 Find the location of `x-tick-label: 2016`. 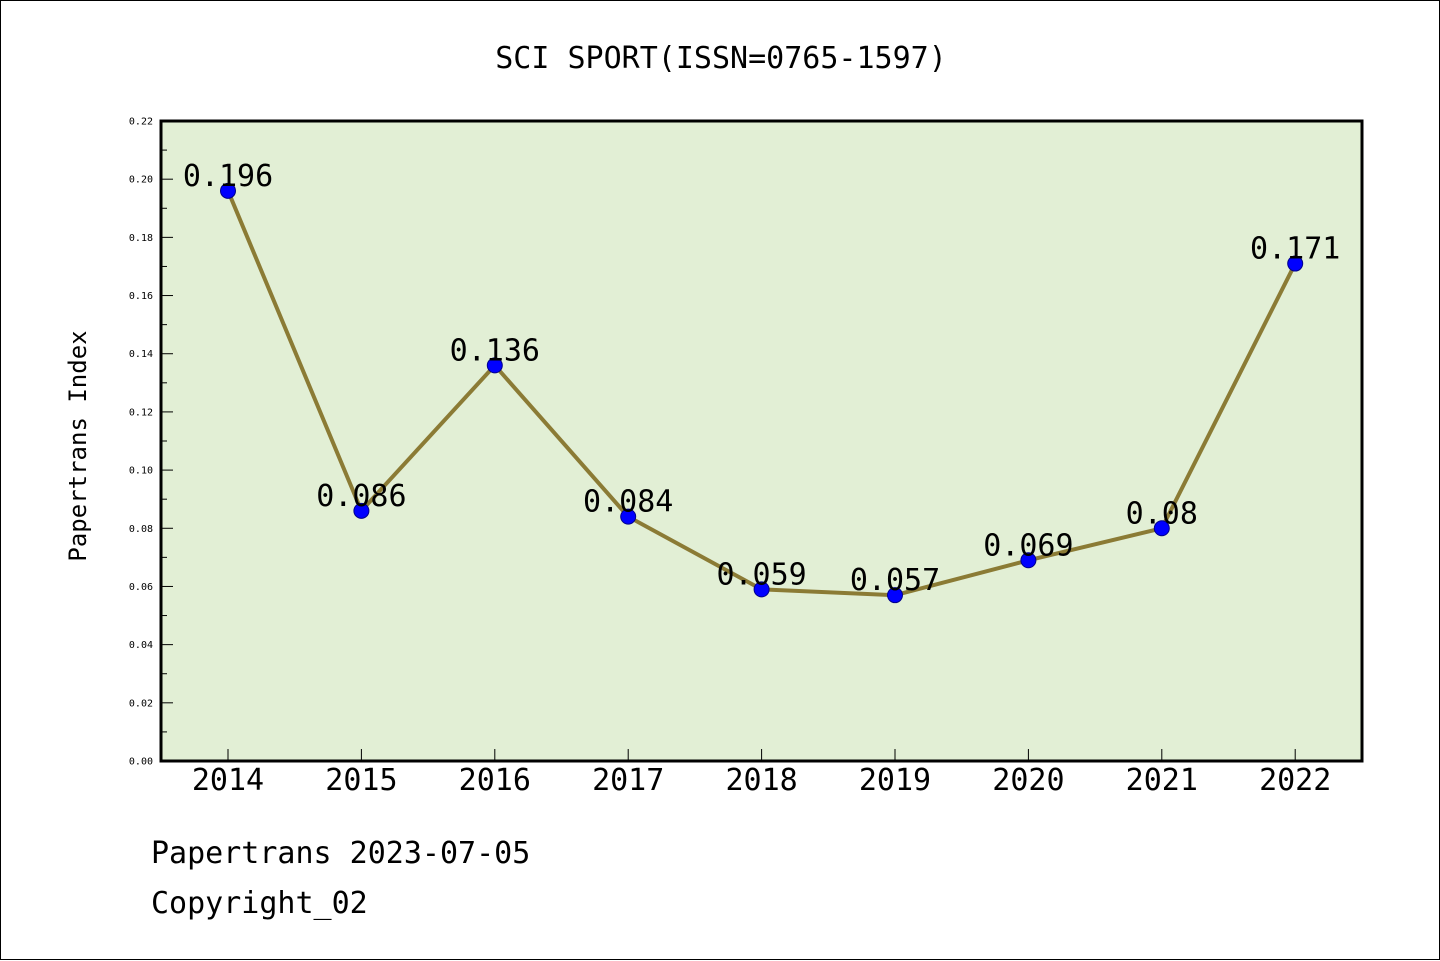

x-tick-label: 2016 is located at coordinates (495, 780).